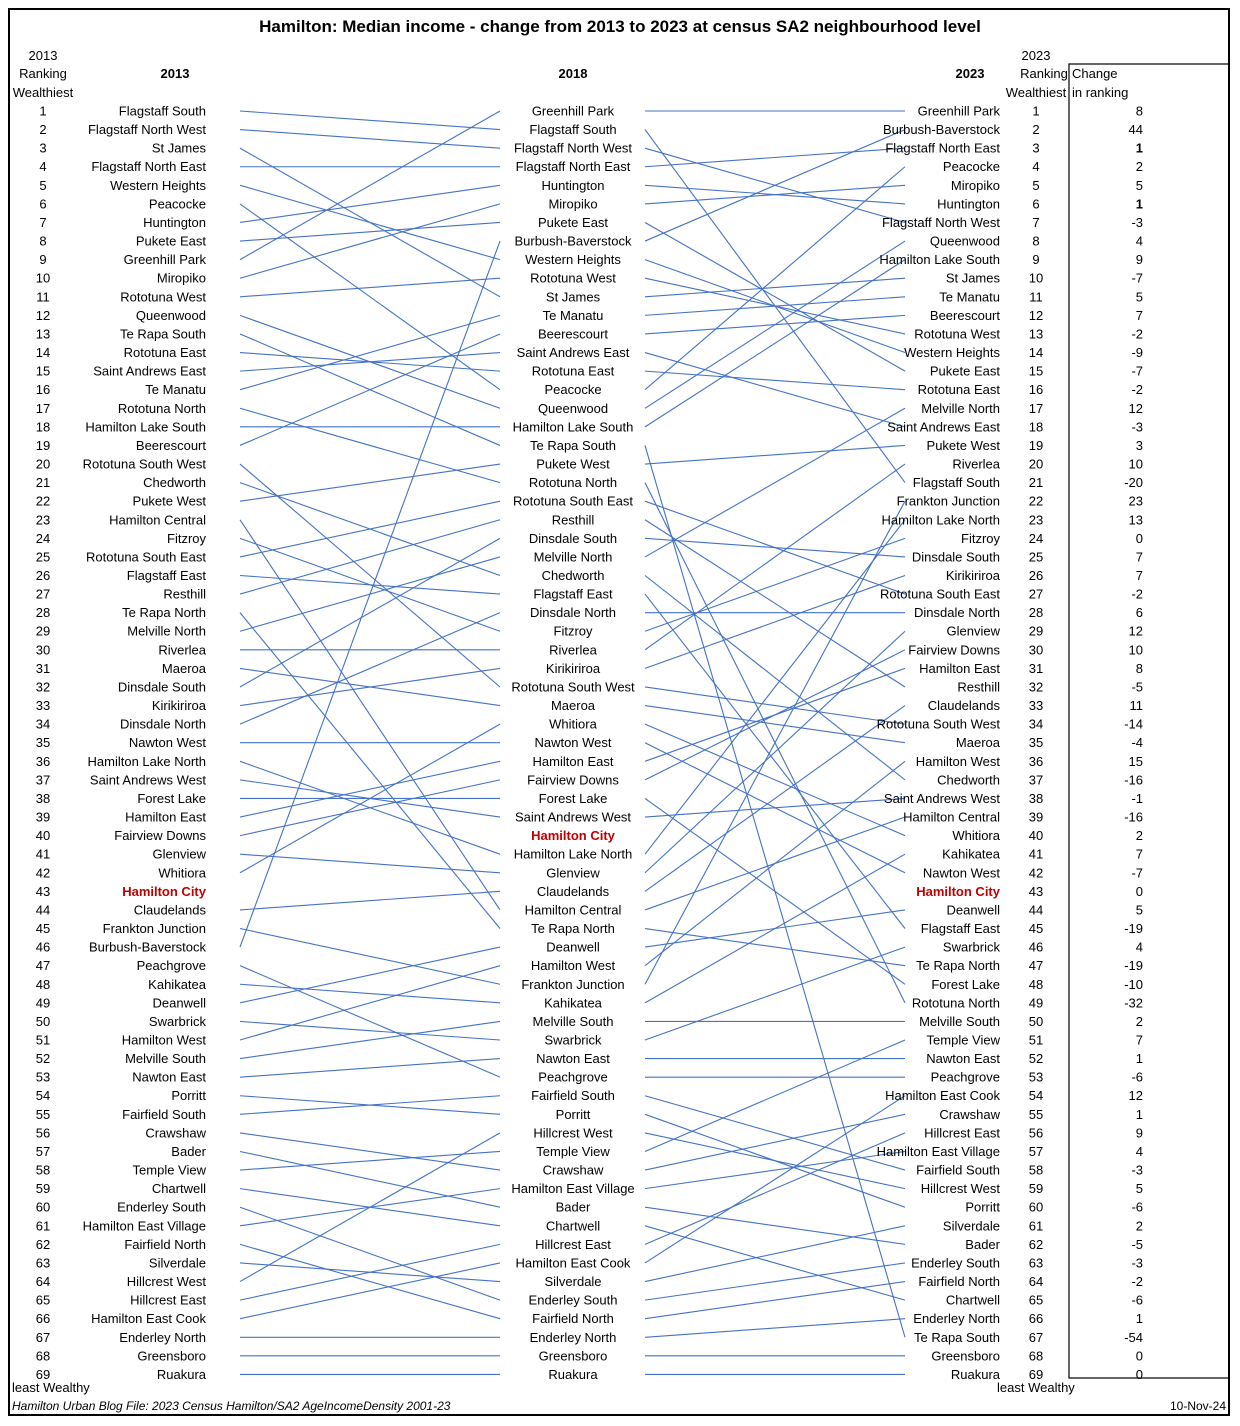 The height and width of the screenshot is (1426, 1240). Describe the element at coordinates (1036, 1151) in the screenshot. I see `rank-2023-label: 57` at that location.